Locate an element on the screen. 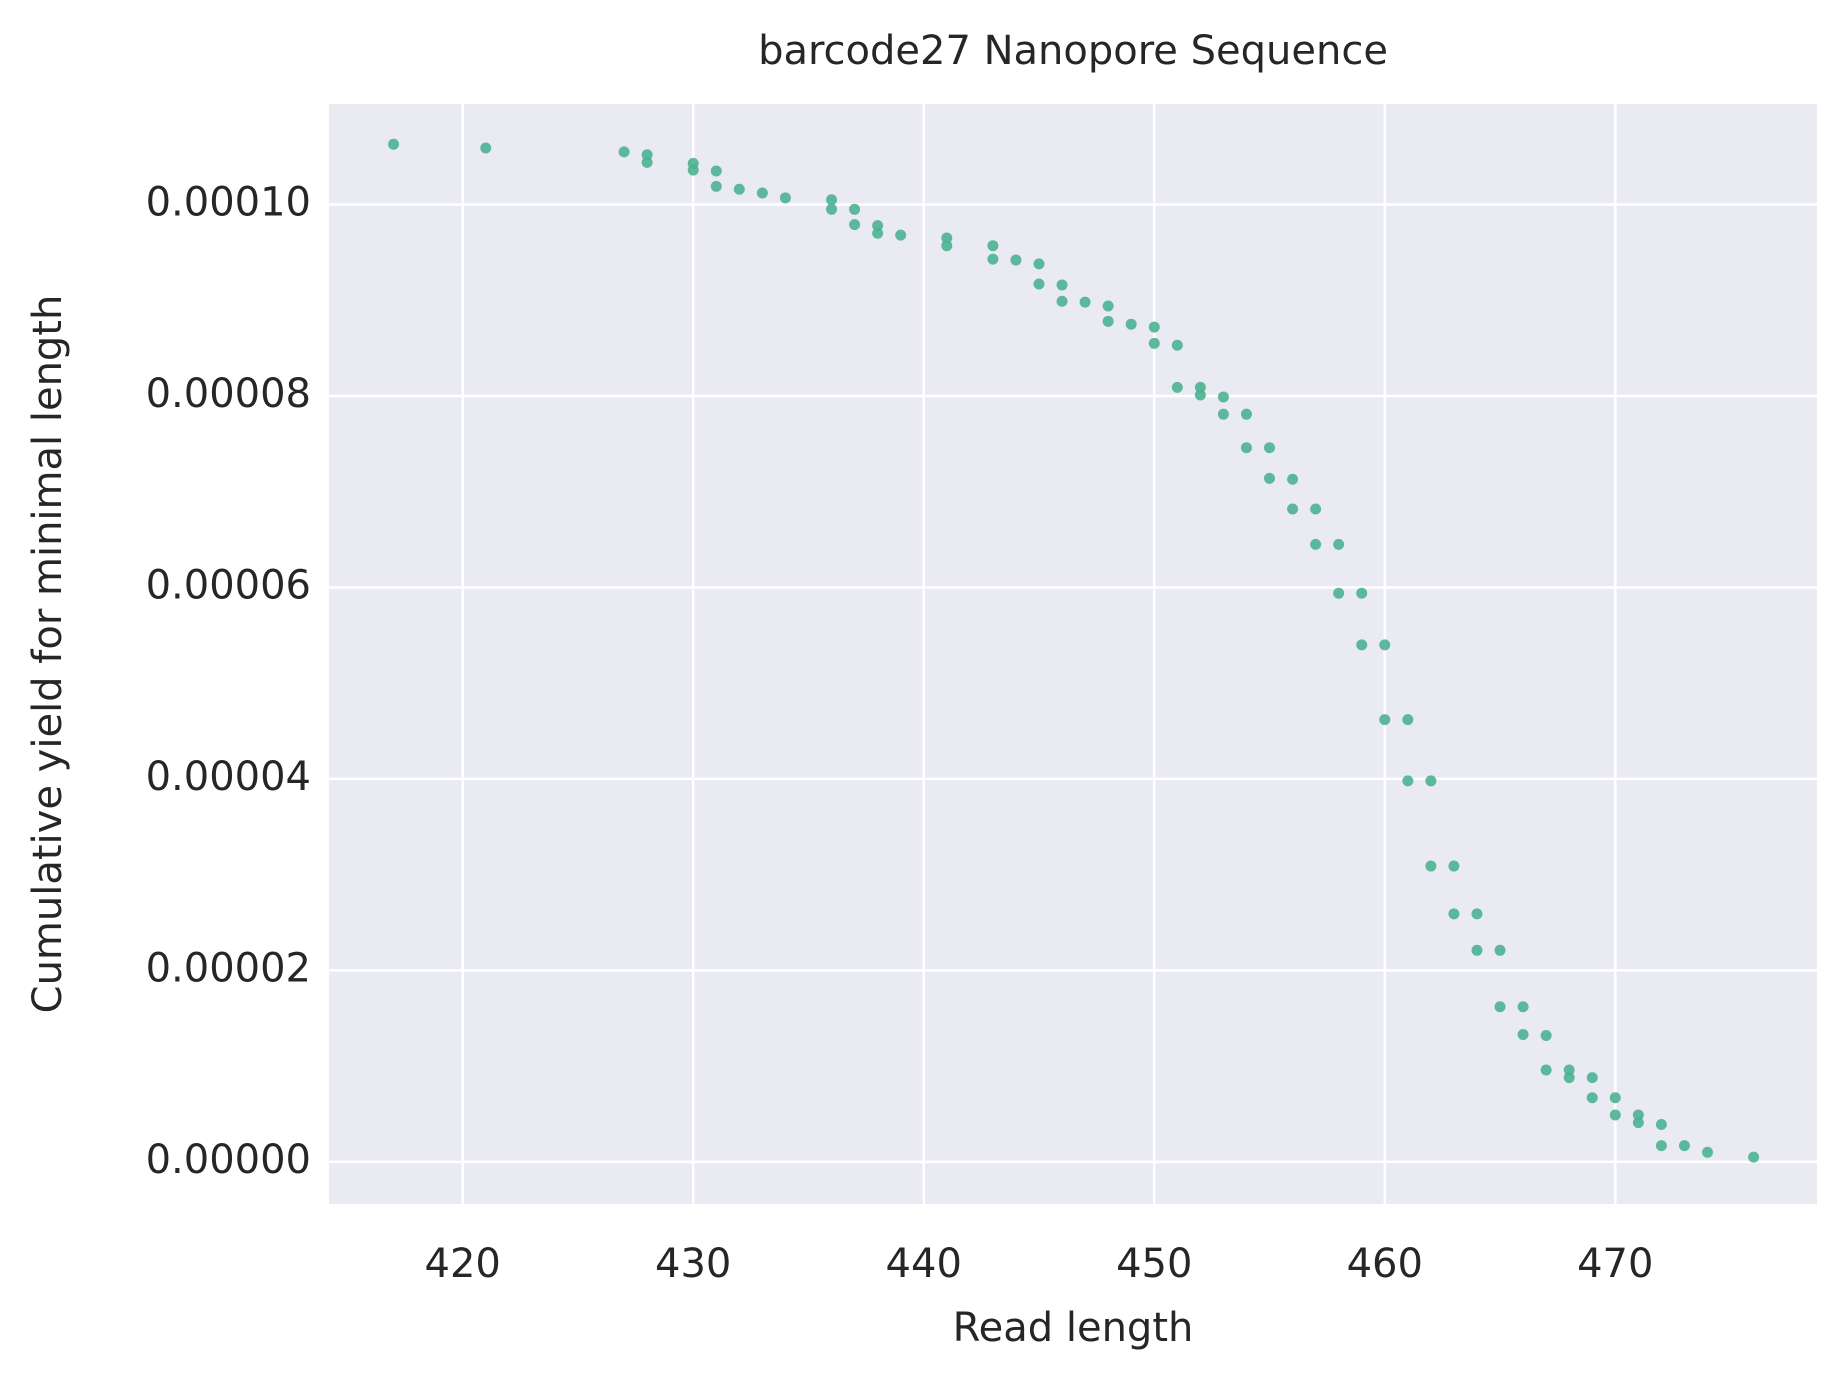 The image size is (1841, 1381). x-axis-label: Read length is located at coordinates (1073, 1328).